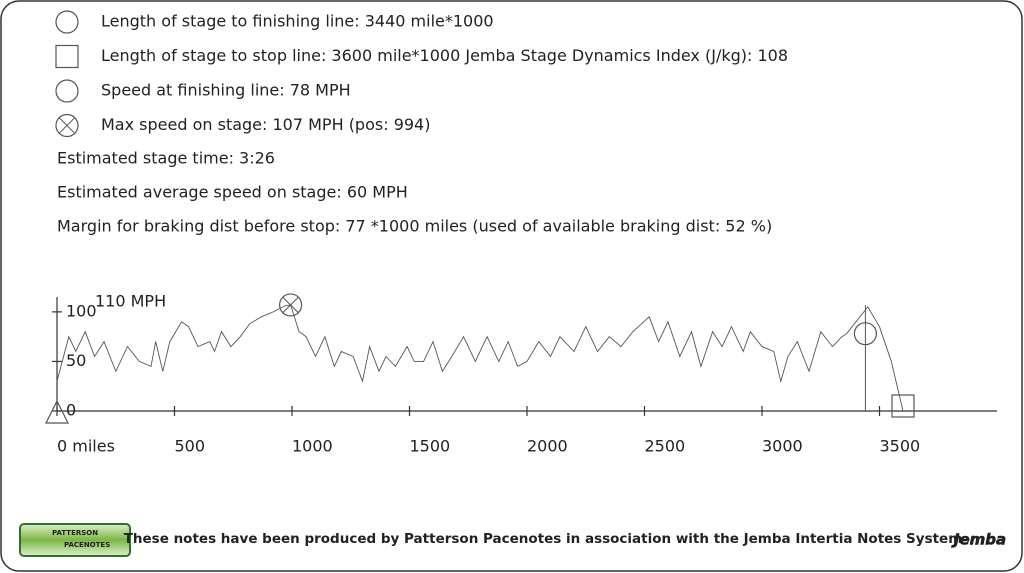 The height and width of the screenshot is (573, 1024). I want to click on x-tick-label: 1500, so click(430, 446).